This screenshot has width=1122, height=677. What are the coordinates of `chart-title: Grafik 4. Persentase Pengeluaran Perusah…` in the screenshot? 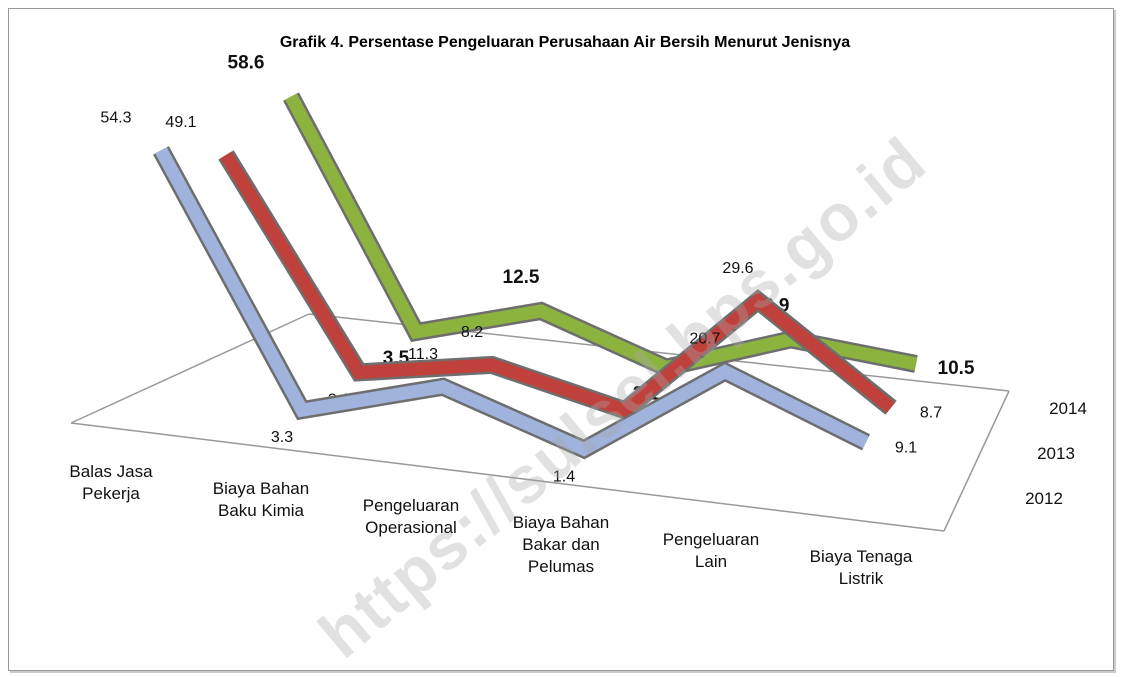 It's located at (565, 42).